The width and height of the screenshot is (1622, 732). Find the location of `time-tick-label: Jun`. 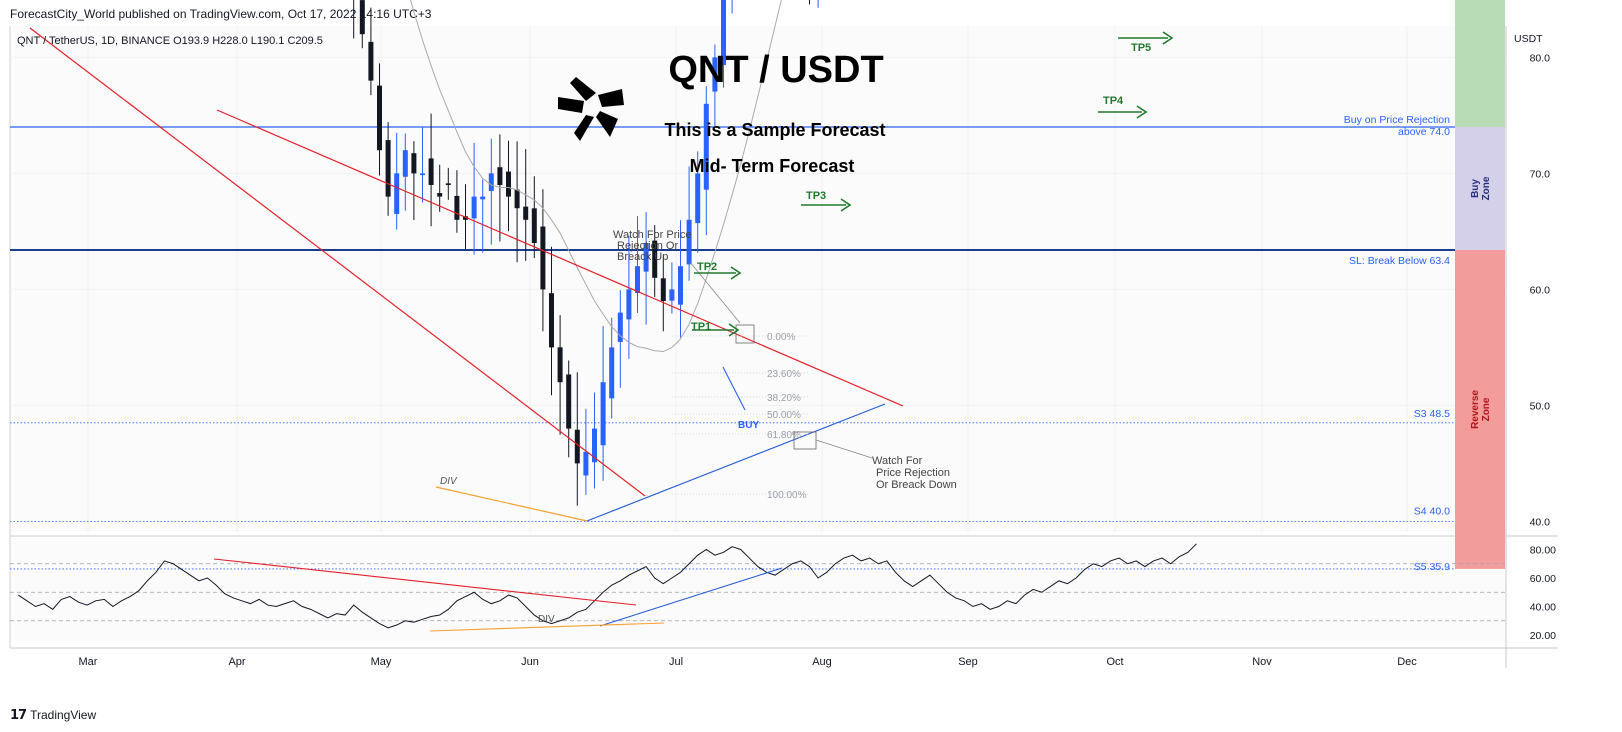

time-tick-label: Jun is located at coordinates (530, 662).